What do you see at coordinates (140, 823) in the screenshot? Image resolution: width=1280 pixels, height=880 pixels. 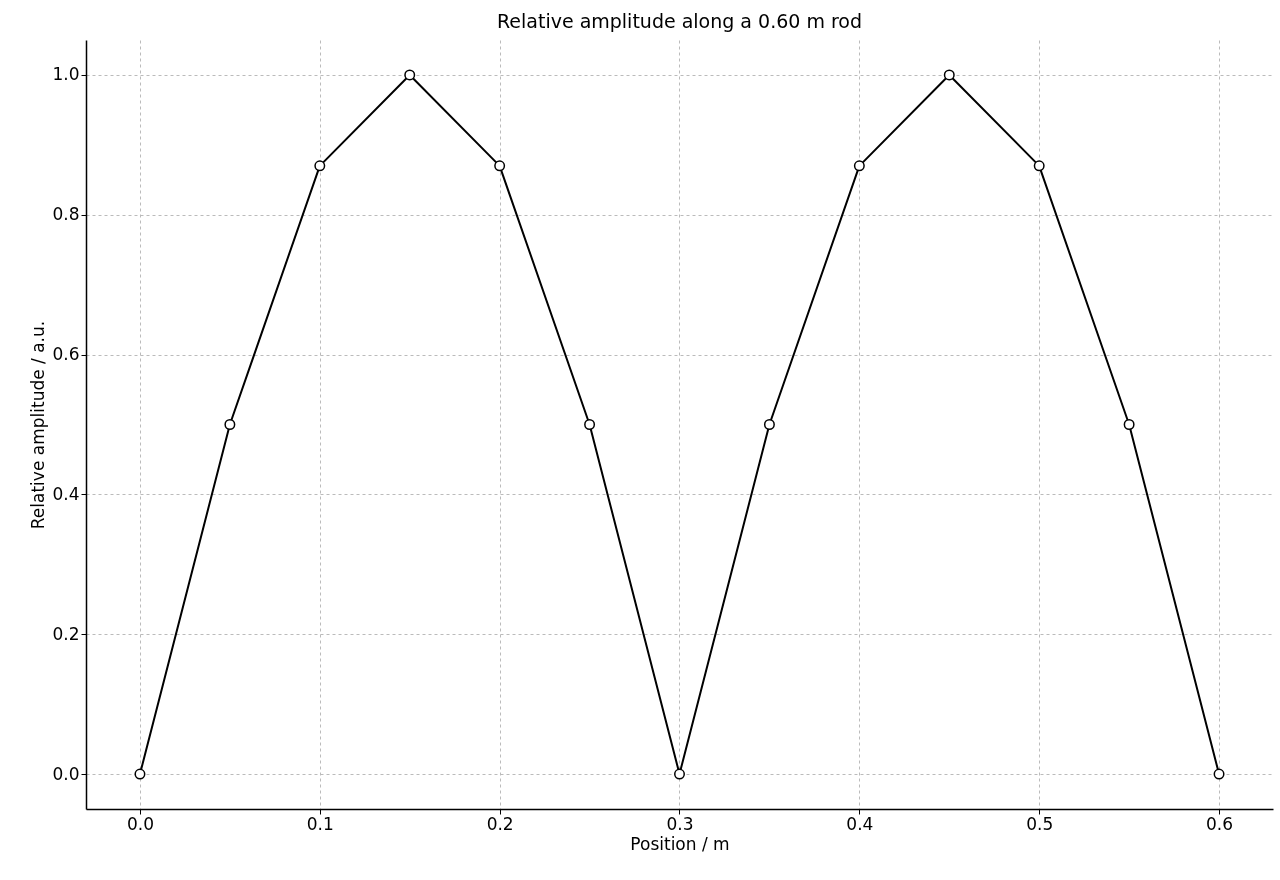 I see `x-tick-label: 0.0` at bounding box center [140, 823].